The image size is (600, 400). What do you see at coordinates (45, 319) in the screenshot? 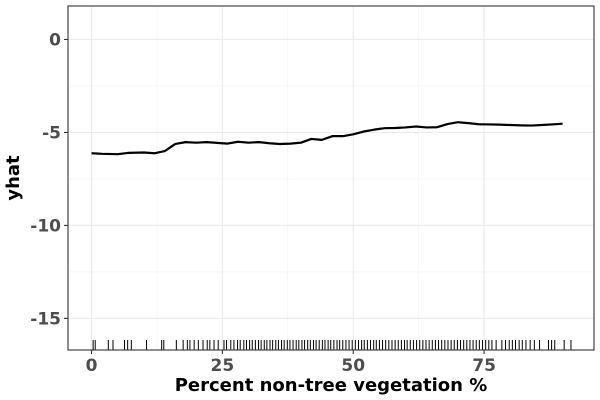
I see `y-tick-label: -15` at bounding box center [45, 319].